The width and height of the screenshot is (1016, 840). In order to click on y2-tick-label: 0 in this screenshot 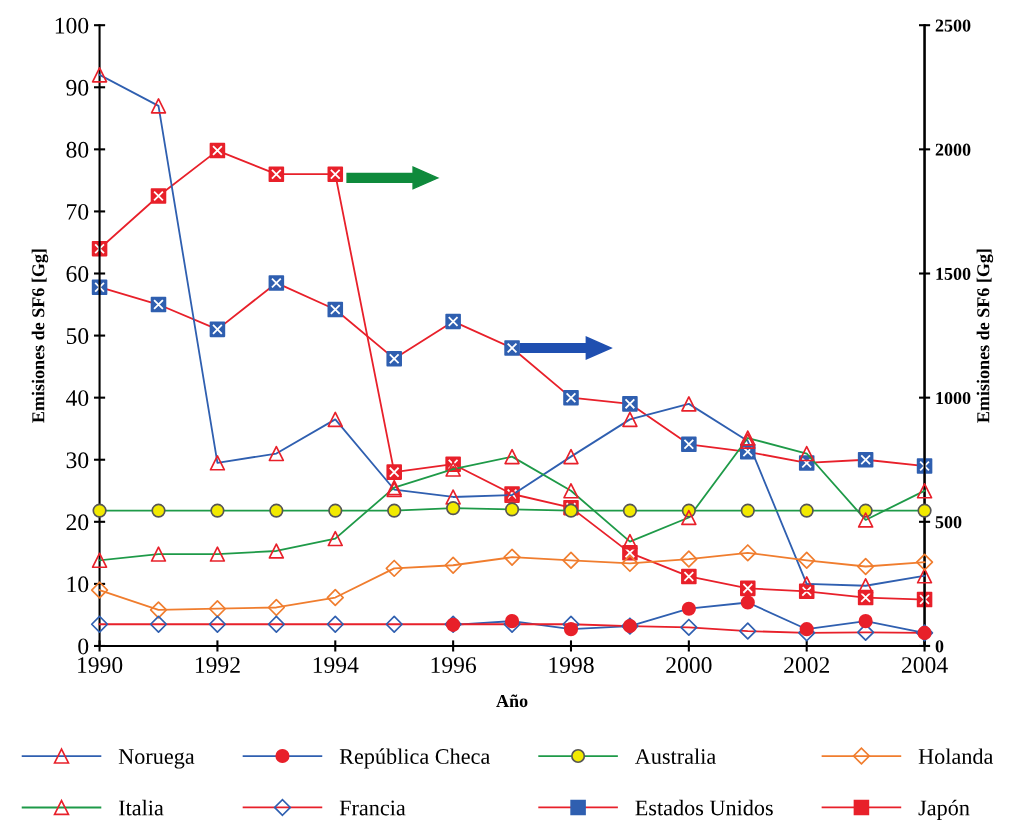, I will do `click(939, 646)`.